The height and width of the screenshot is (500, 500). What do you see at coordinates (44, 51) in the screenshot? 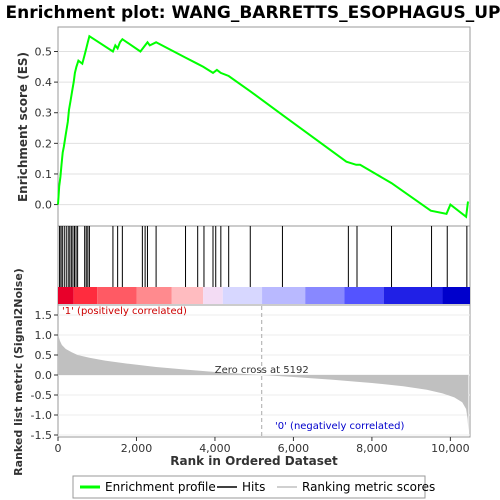
I see `es-y-tick-label: 0.5` at bounding box center [44, 51].